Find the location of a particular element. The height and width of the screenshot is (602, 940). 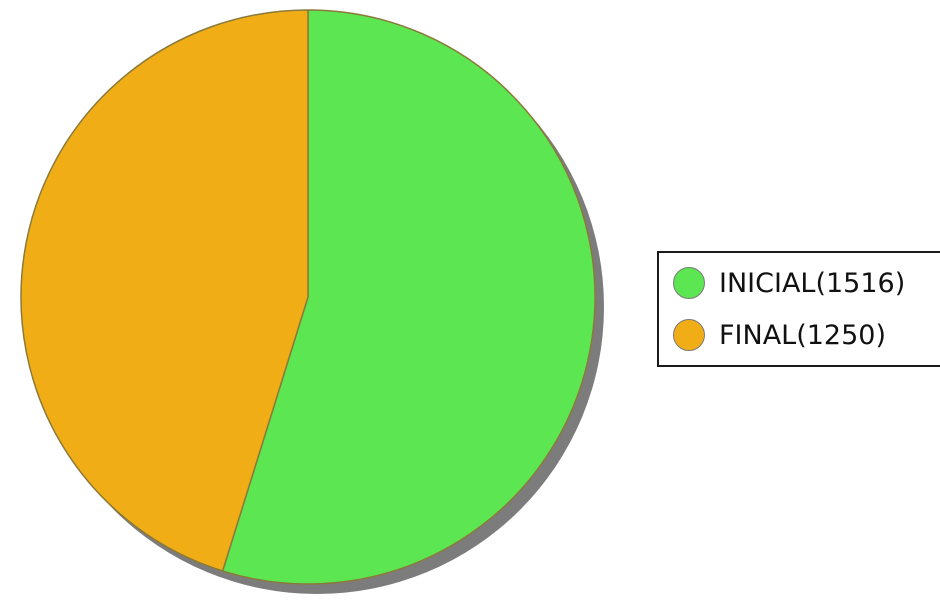

legend-label-final: FINAL(1250) is located at coordinates (802, 335).